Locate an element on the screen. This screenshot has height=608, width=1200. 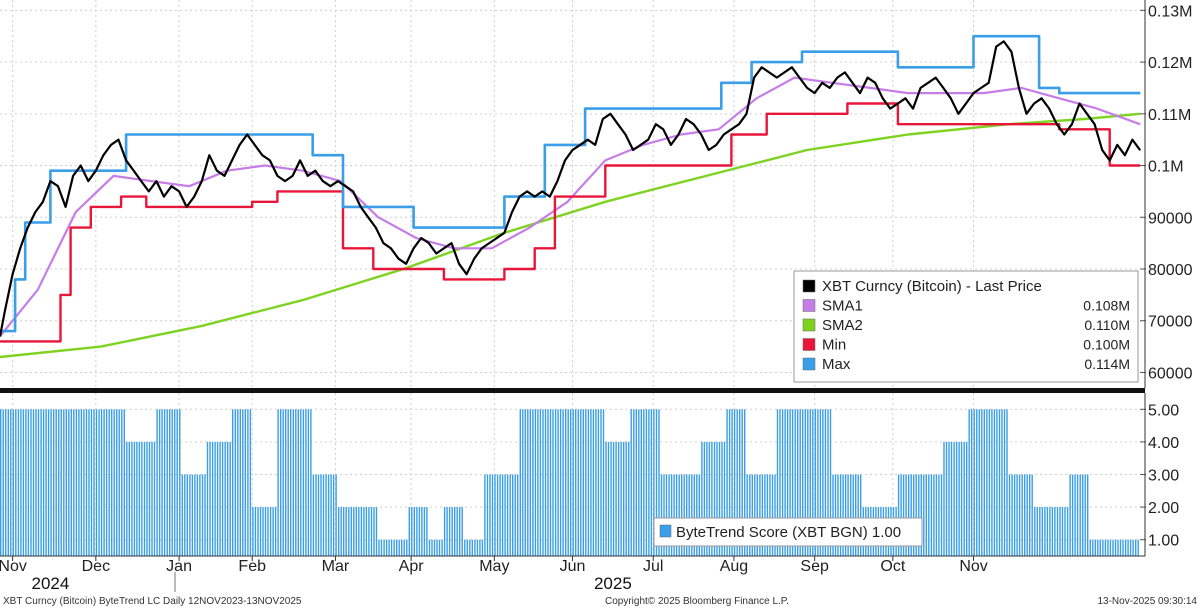
bytetrend-y-tick-label: 3.00 is located at coordinates (1163, 476).